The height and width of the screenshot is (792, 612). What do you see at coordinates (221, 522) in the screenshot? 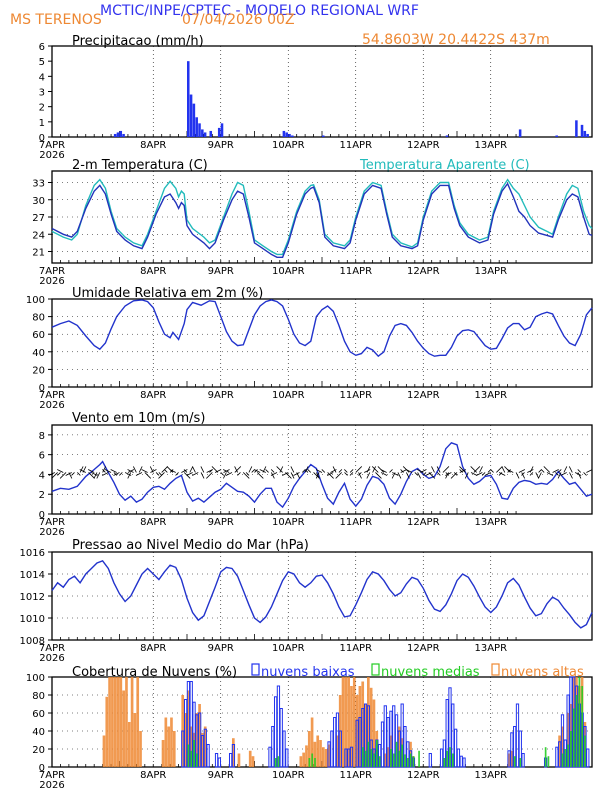
I see `wind-xtick-label: 9APR` at bounding box center [221, 522].